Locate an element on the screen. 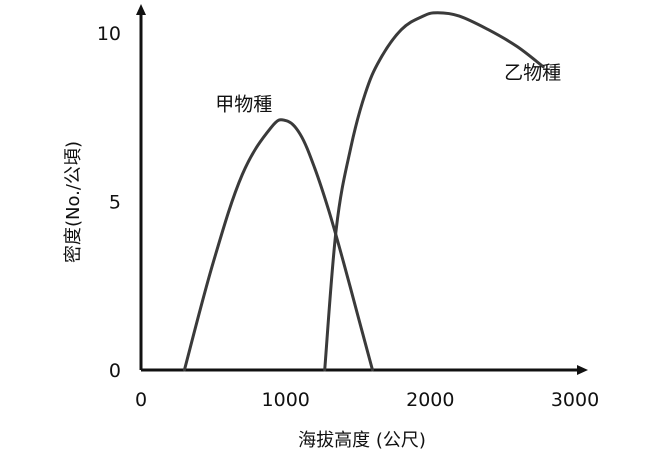 The width and height of the screenshot is (645, 475). y-axis-title: 密度(No./公頃) is located at coordinates (73, 202).